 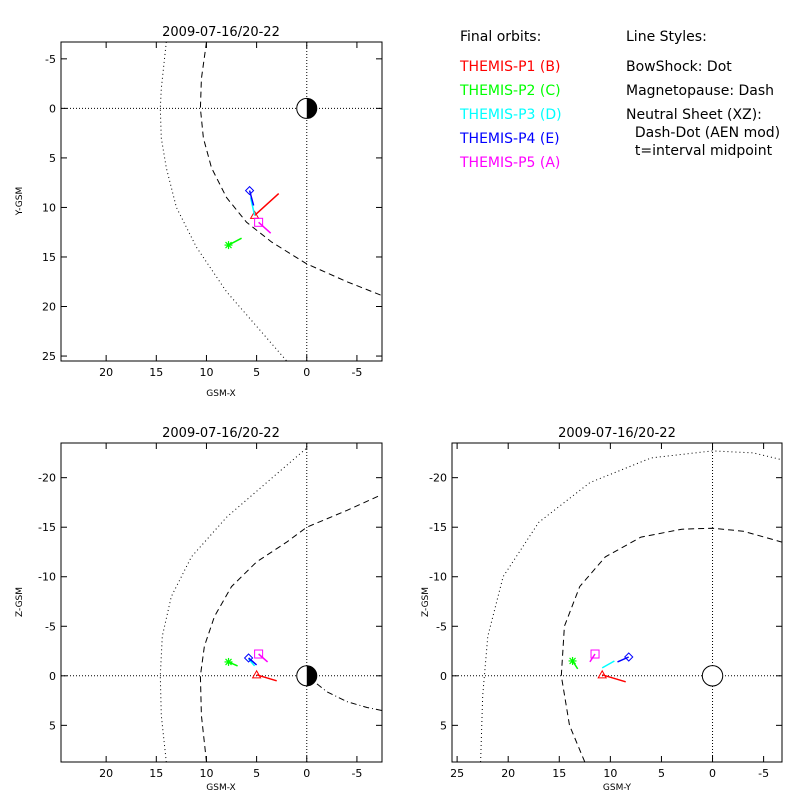 I want to click on y-tick-label: 25, so click(x=49, y=356).